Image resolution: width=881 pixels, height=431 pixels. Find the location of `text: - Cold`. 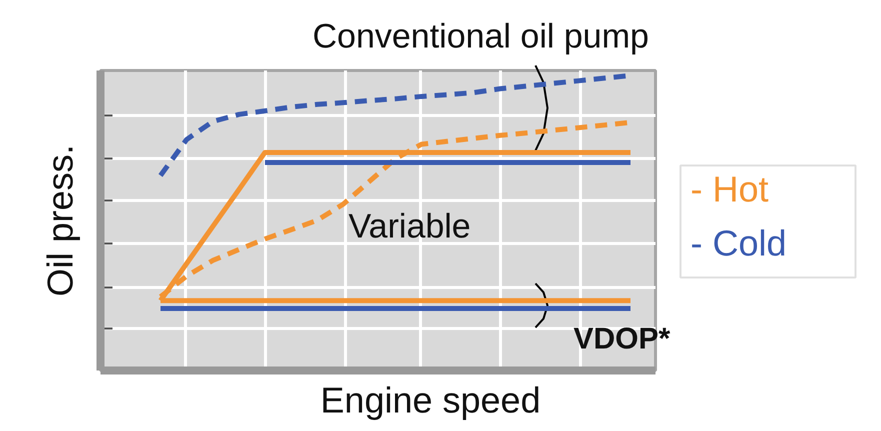

text: - Cold is located at coordinates (738, 243).